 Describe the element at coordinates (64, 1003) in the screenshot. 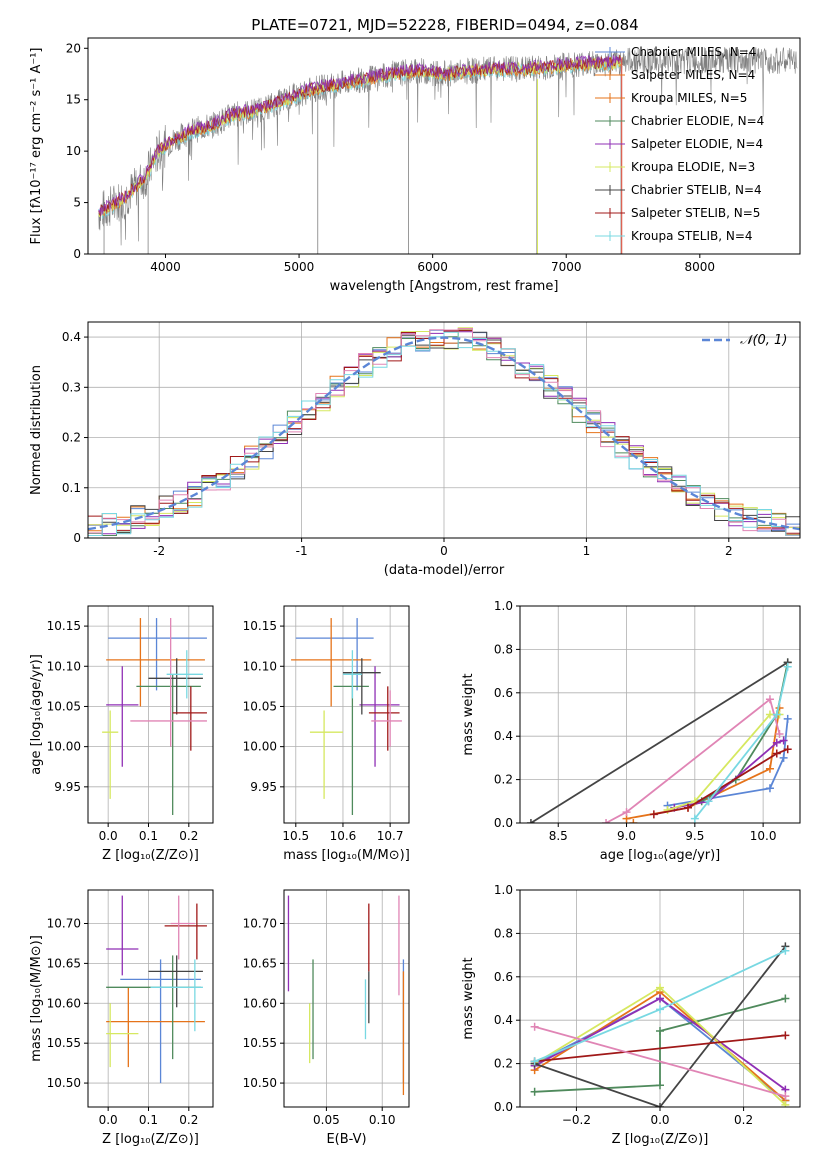

I see `y-tick-label: 10.60` at that location.